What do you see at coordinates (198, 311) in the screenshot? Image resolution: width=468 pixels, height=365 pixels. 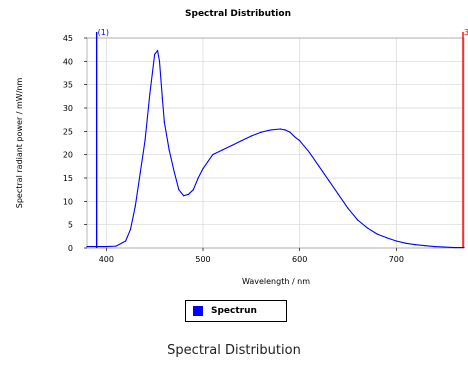 I see `legend-swatch` at bounding box center [198, 311].